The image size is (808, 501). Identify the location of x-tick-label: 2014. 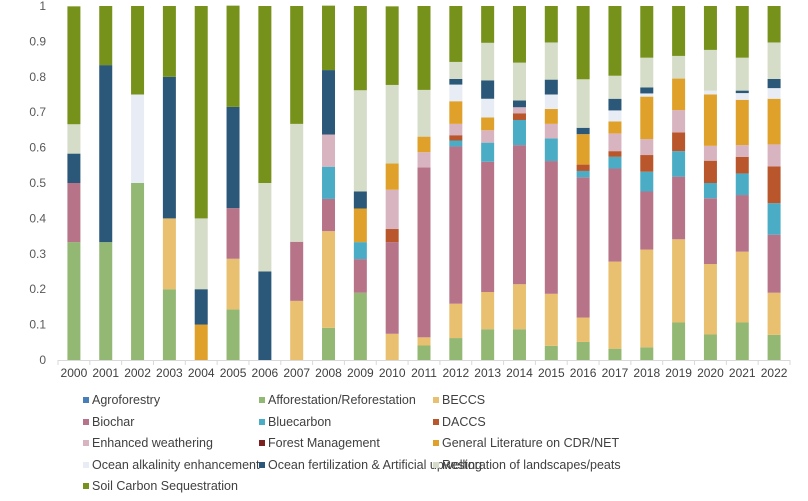
(519, 373).